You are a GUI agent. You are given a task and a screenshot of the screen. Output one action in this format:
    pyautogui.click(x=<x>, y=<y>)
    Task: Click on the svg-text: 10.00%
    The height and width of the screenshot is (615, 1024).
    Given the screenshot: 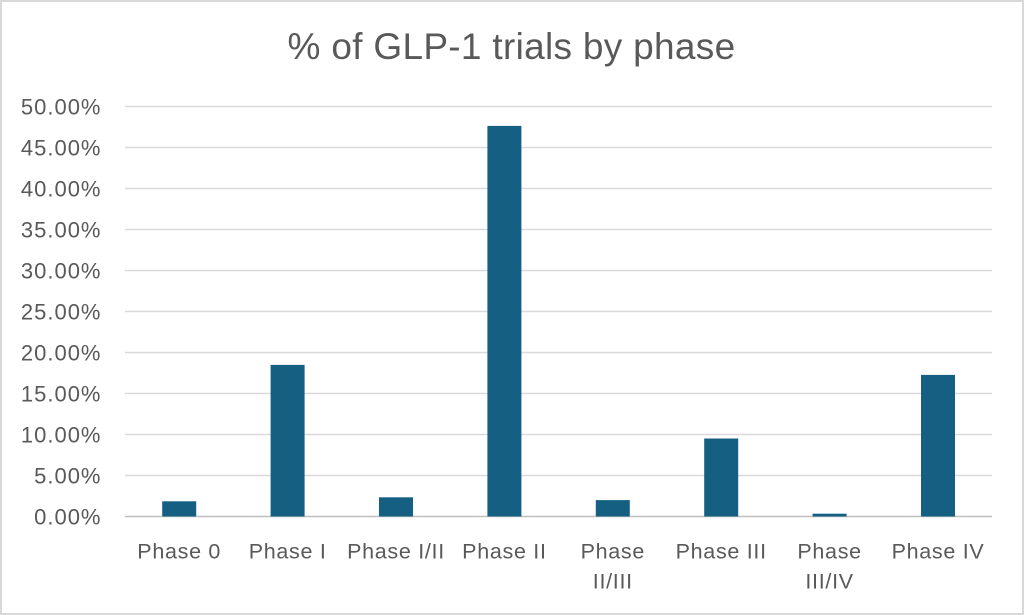 What is the action you would take?
    pyautogui.click(x=61, y=434)
    